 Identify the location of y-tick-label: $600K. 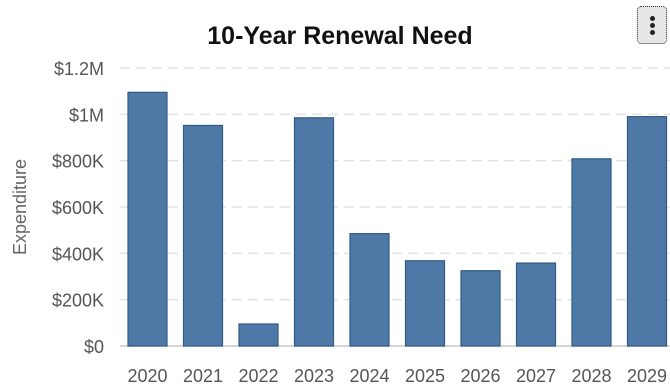
(78, 208).